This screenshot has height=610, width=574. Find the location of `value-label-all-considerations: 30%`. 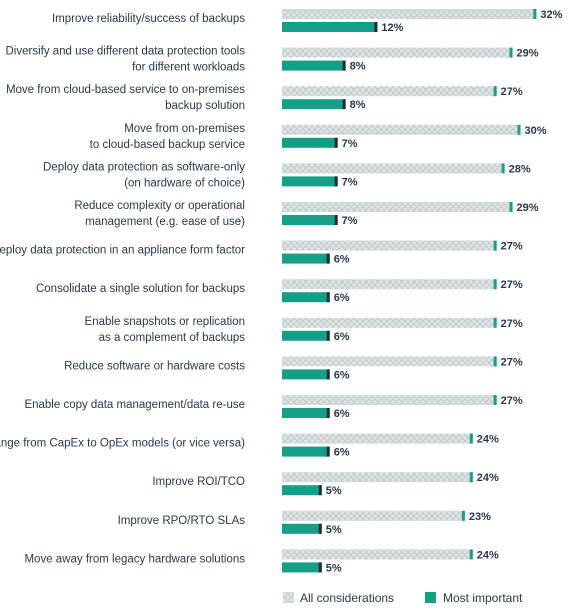

value-label-all-considerations: 30% is located at coordinates (536, 131).